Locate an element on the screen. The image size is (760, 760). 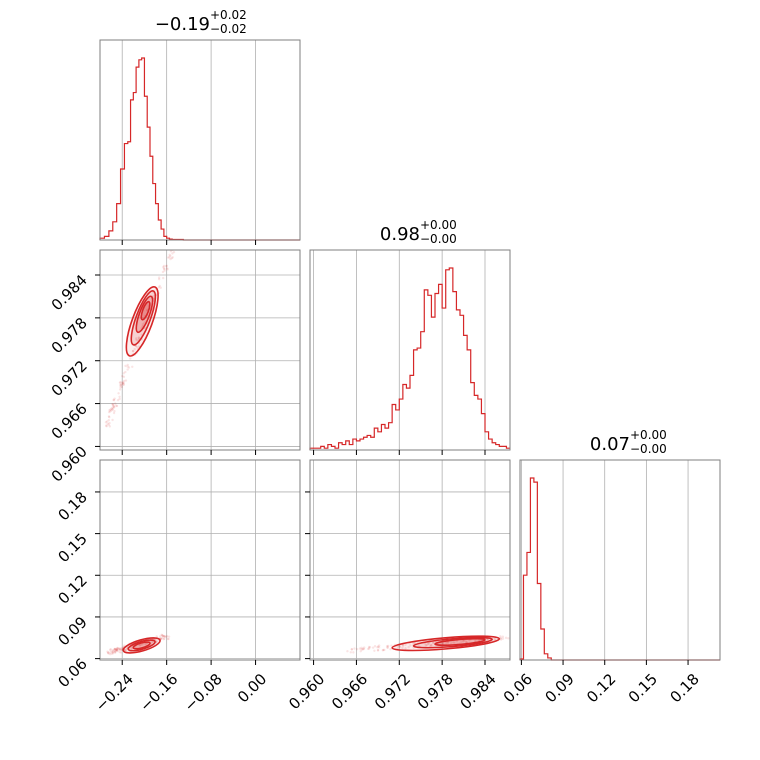
y-tick-label: 0.960 is located at coordinates (69, 464).